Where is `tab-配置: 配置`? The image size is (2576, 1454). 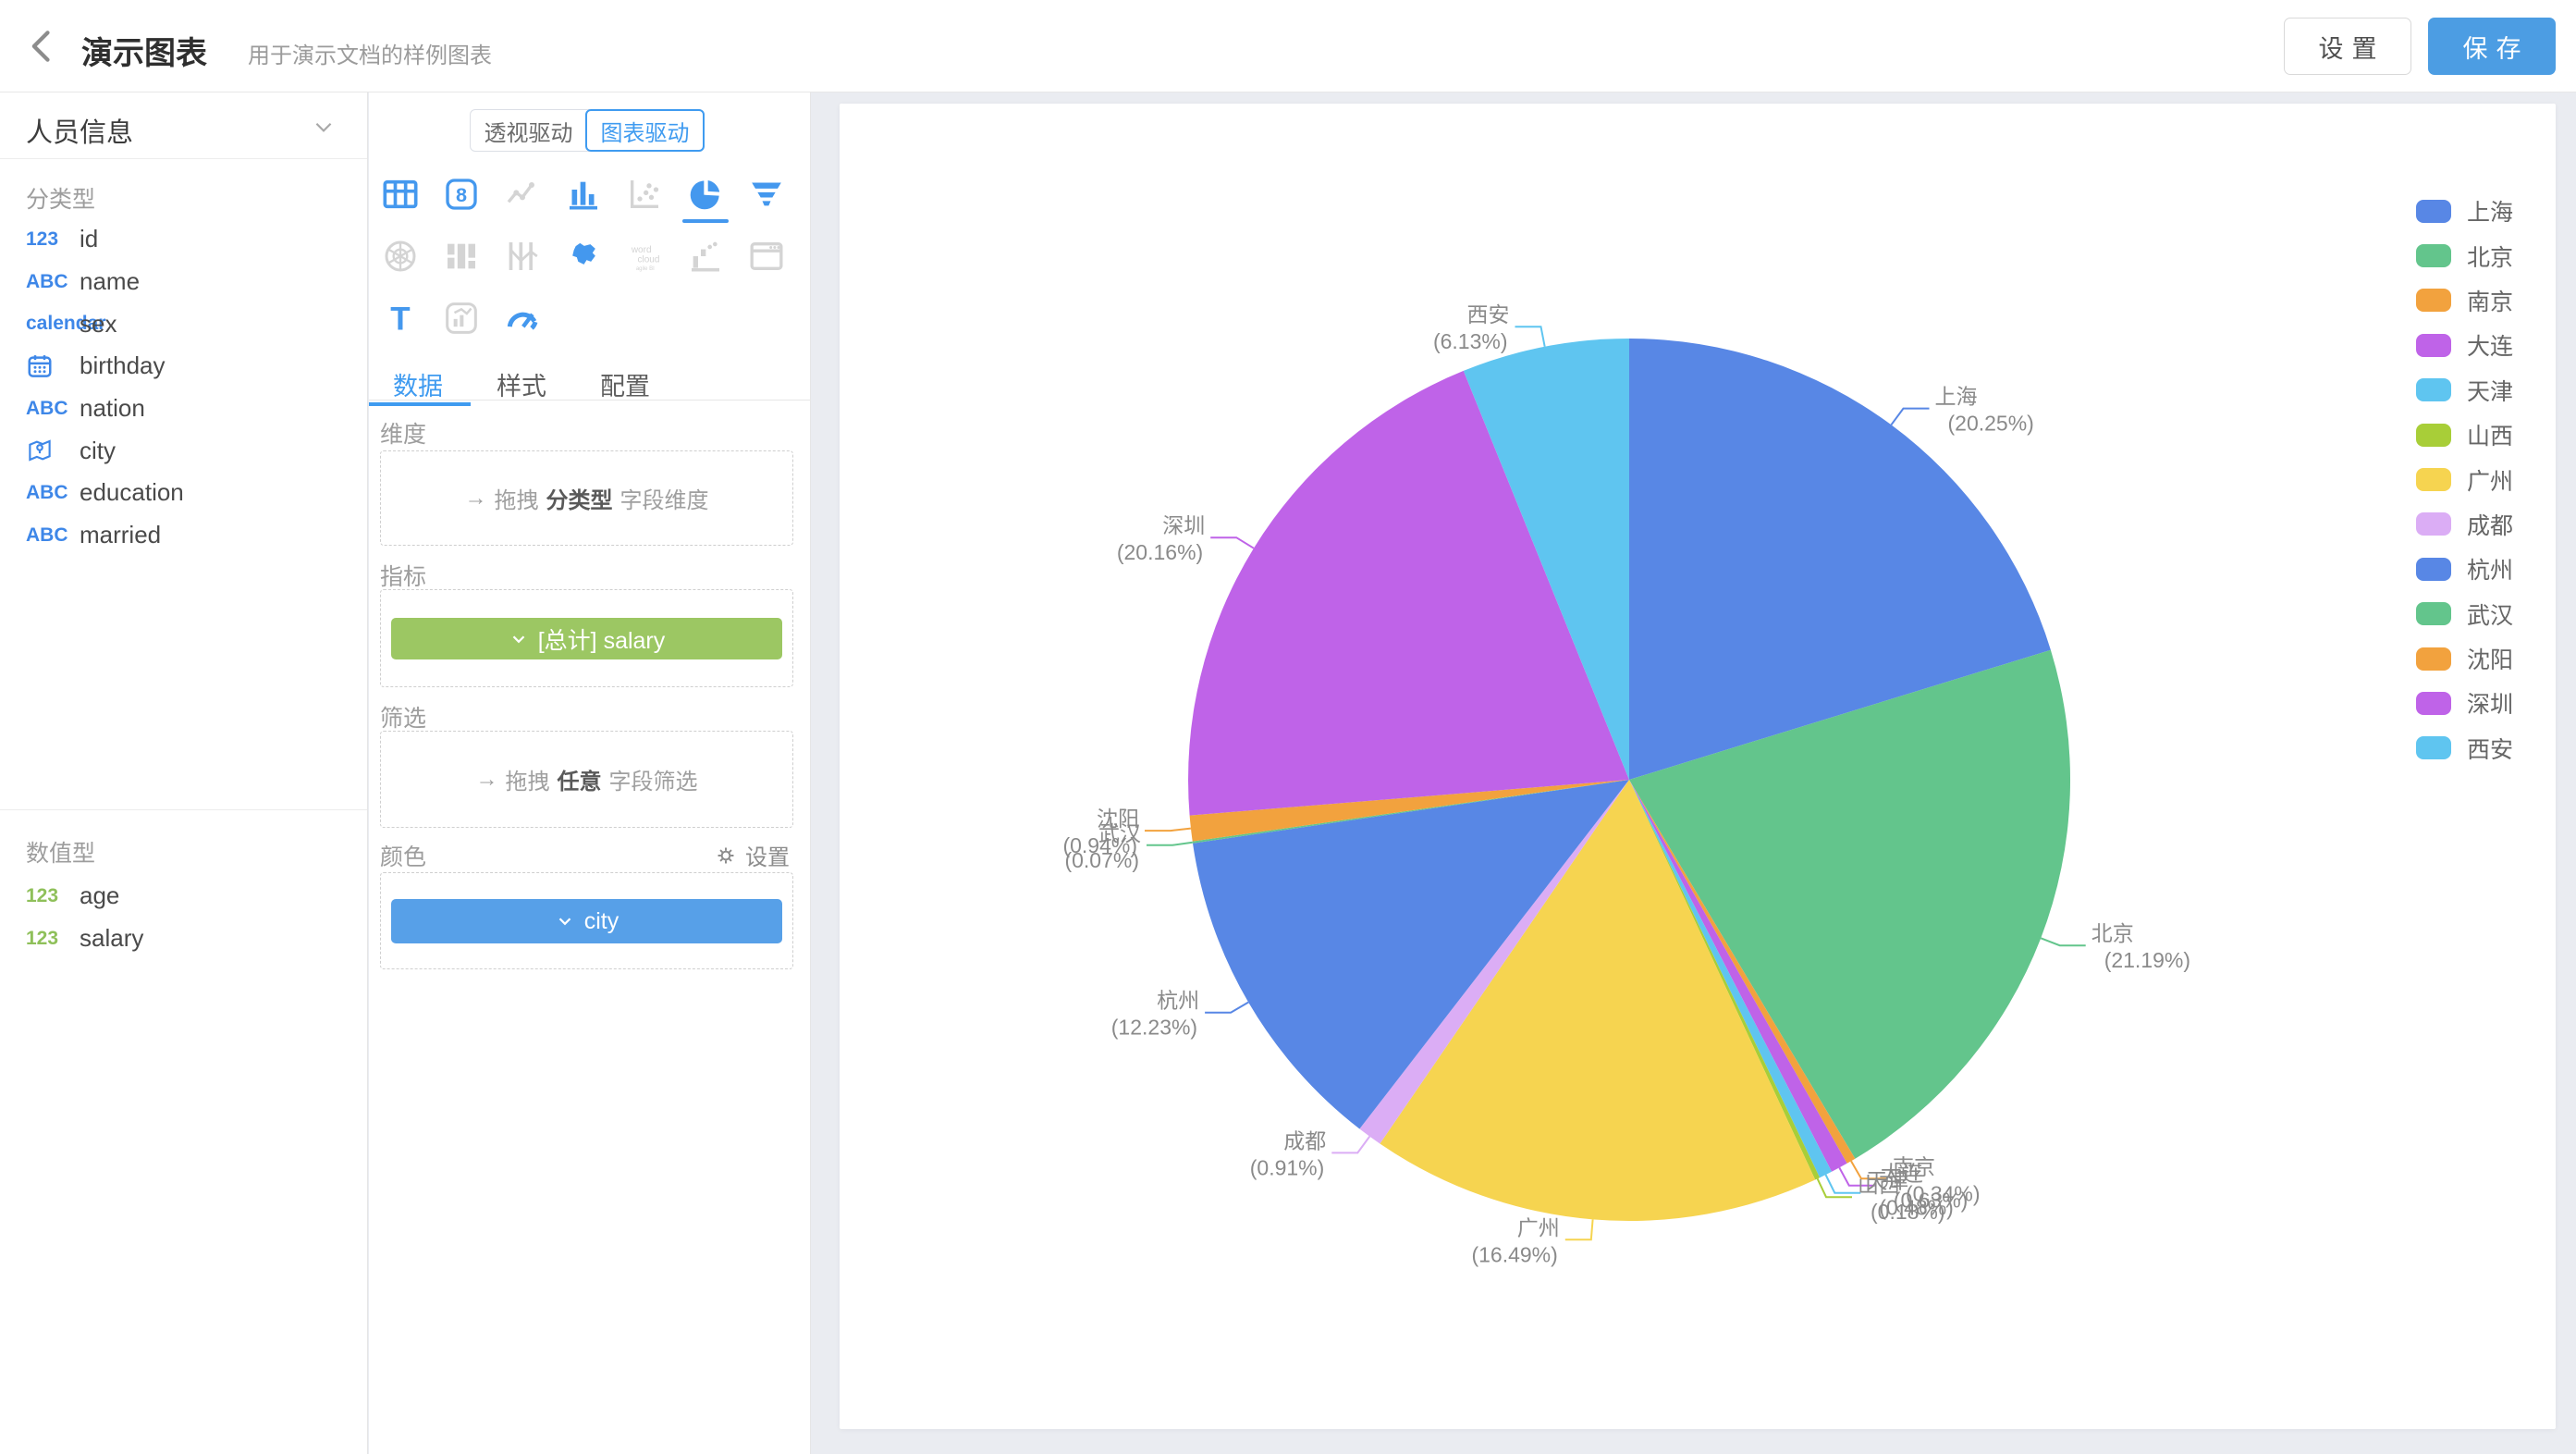
tab-配置: 配置 is located at coordinates (625, 386).